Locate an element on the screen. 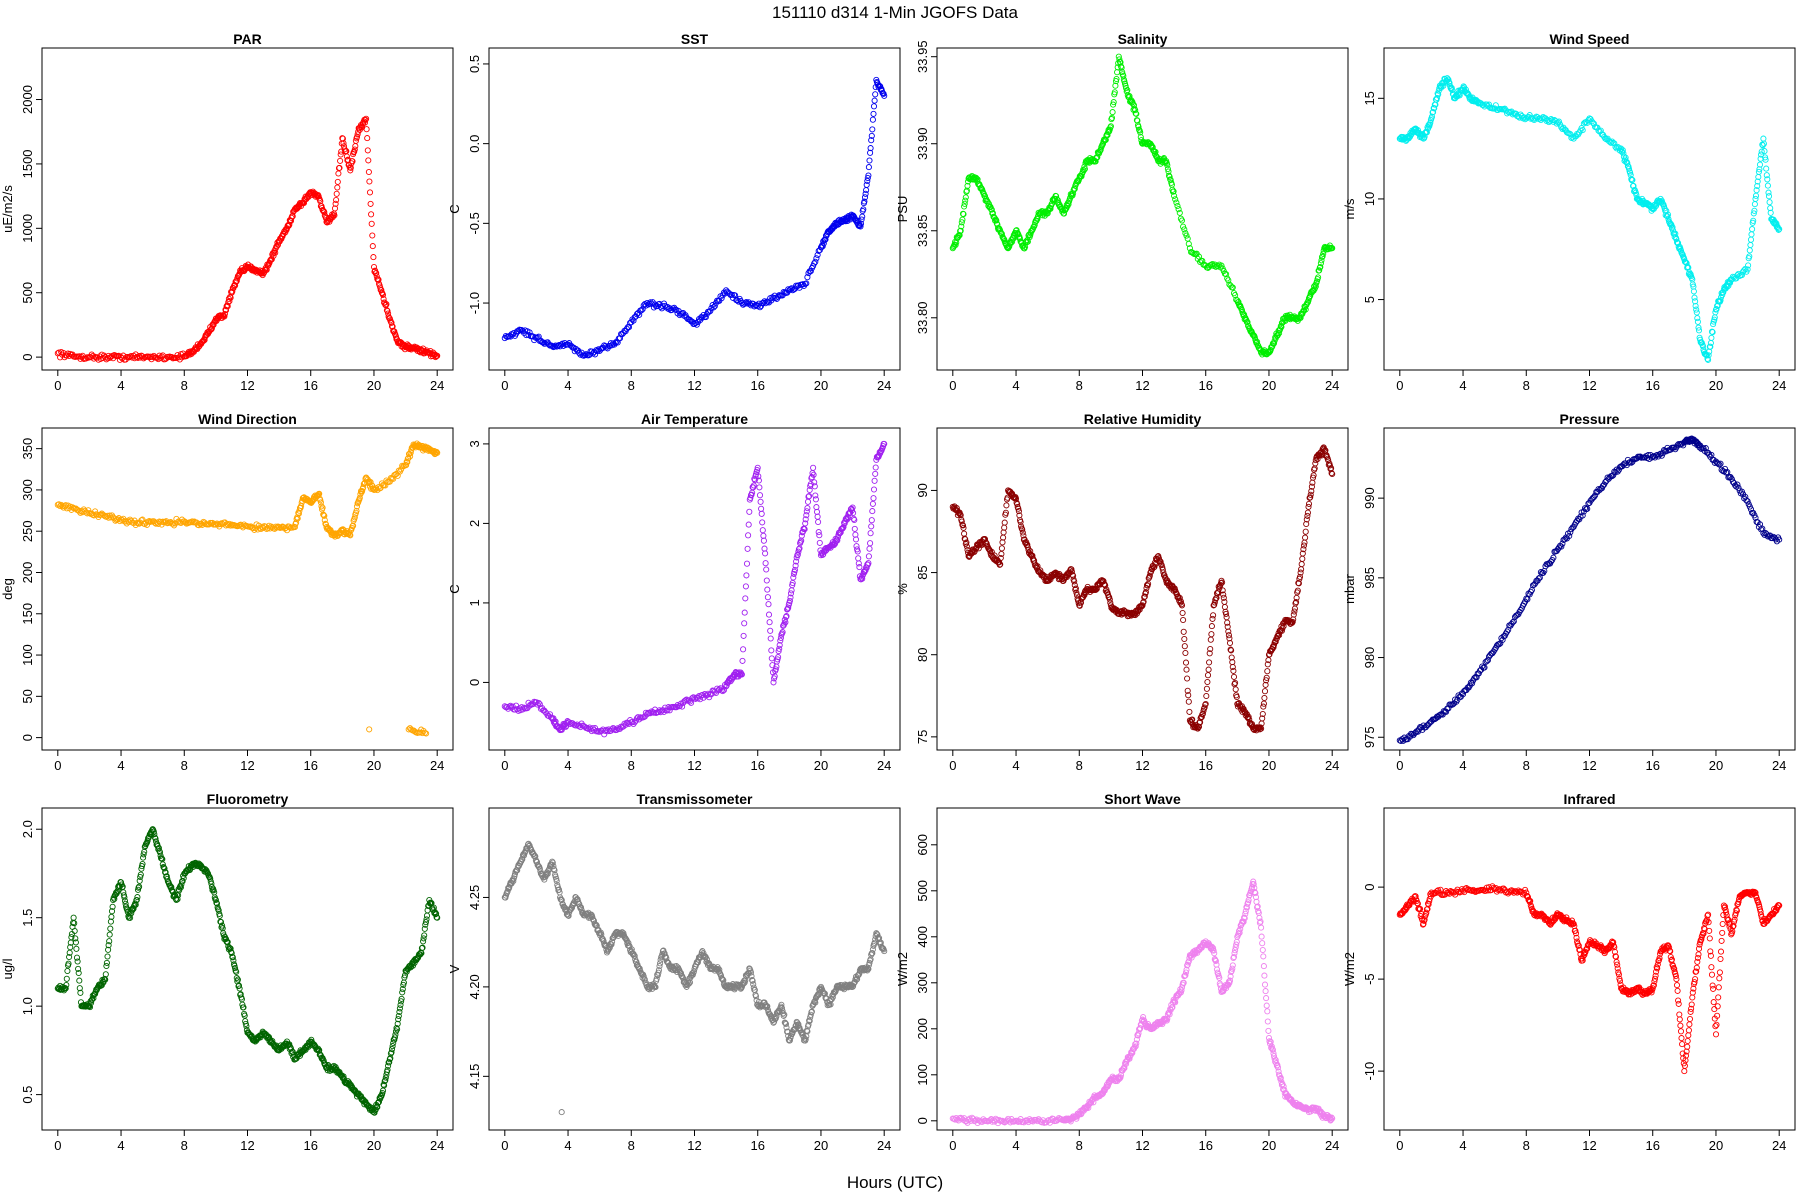 This screenshot has width=1800, height=1200. y-tick-label: 33.80 is located at coordinates (922, 318).